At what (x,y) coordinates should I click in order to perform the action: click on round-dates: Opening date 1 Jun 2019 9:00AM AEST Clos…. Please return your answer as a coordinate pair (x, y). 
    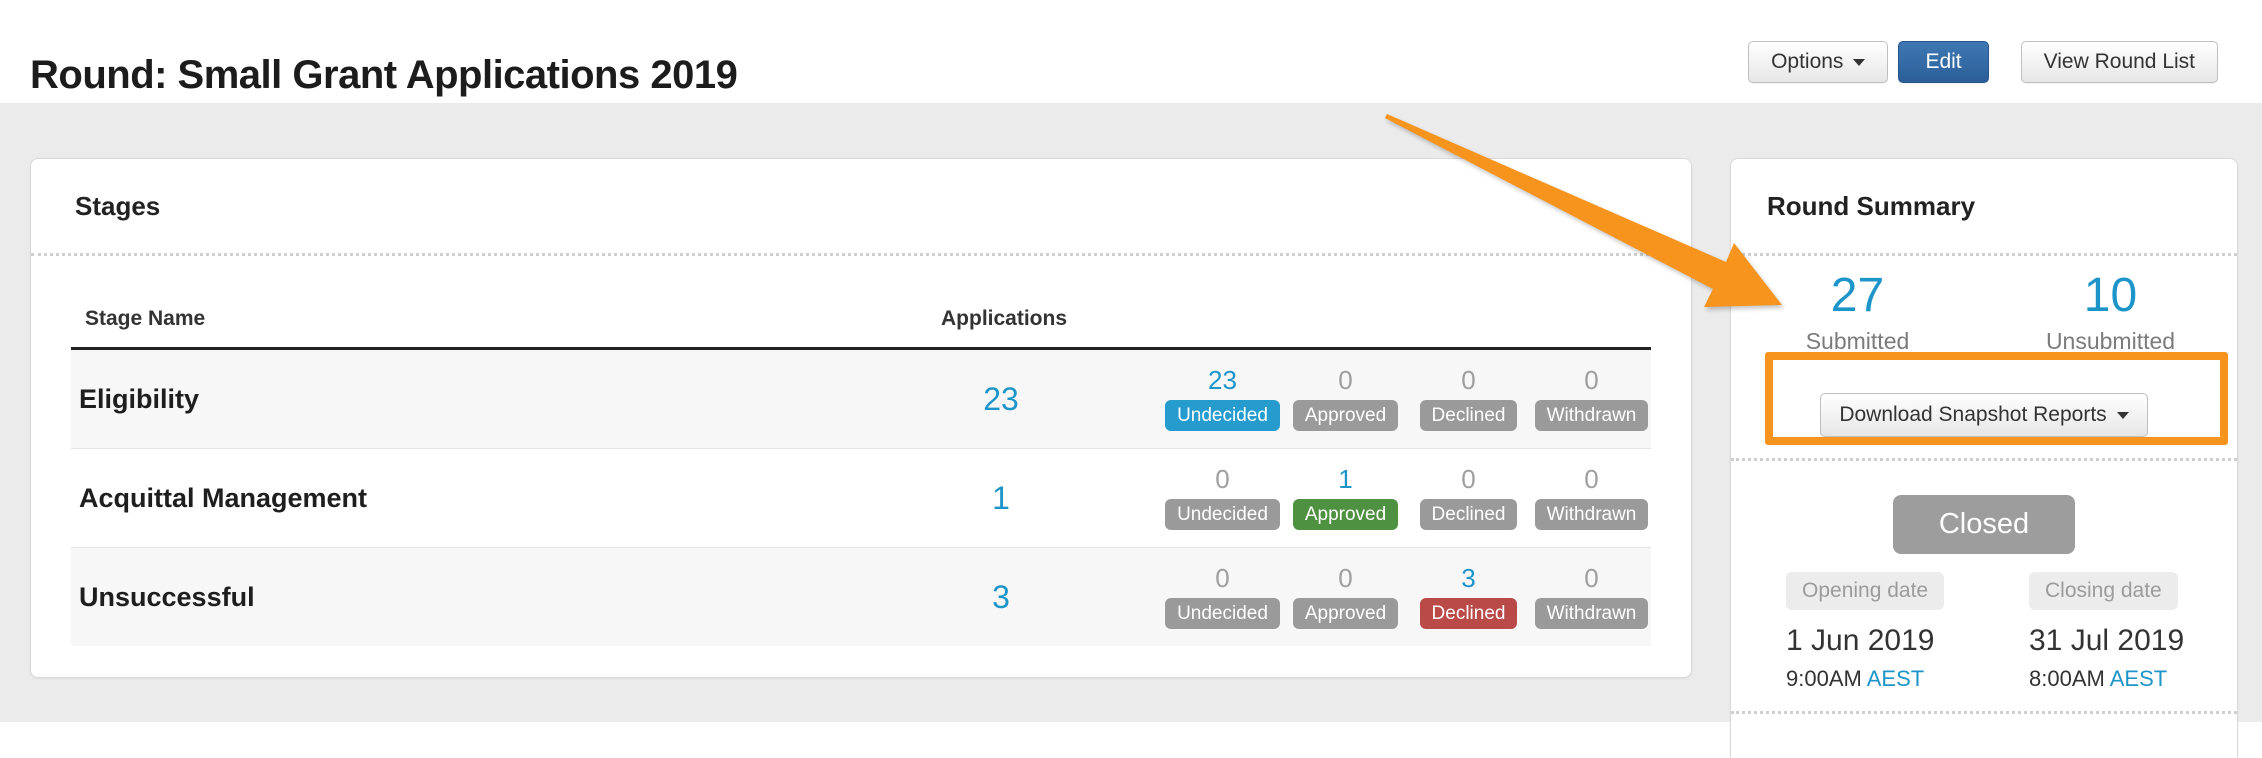
    Looking at the image, I should click on (1984, 632).